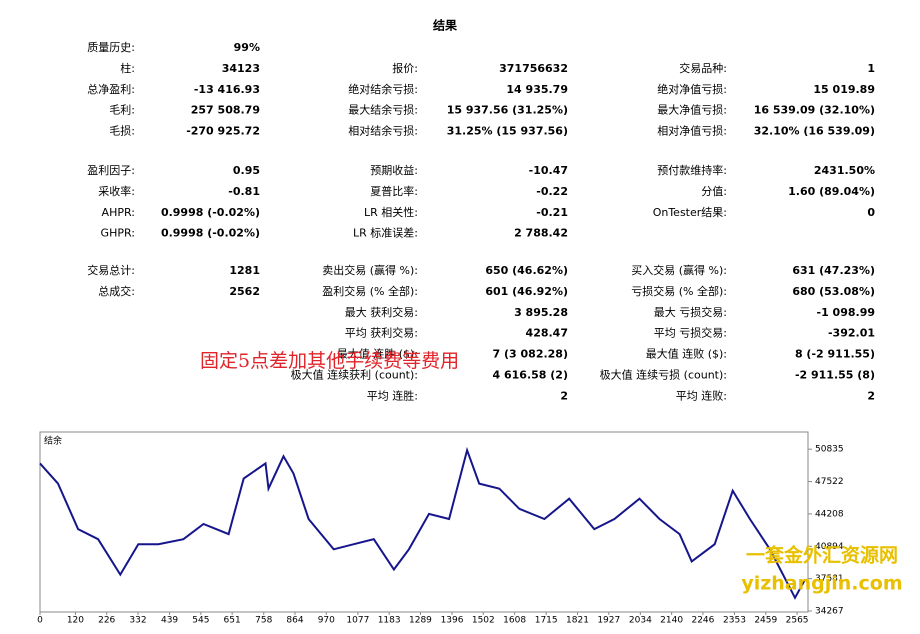 The image size is (920, 634). What do you see at coordinates (548, 170) in the screenshot?
I see `stat-value: -10.47` at bounding box center [548, 170].